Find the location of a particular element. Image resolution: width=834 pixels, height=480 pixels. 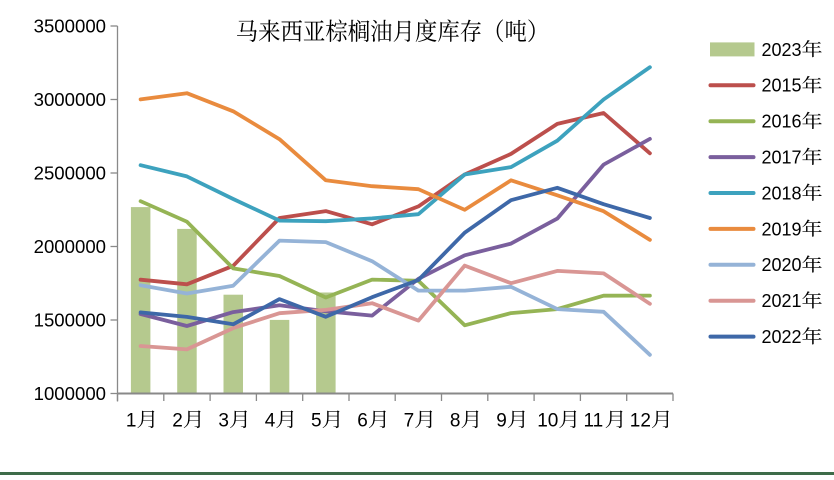

svg-text: 3500000 is located at coordinates (70, 25).